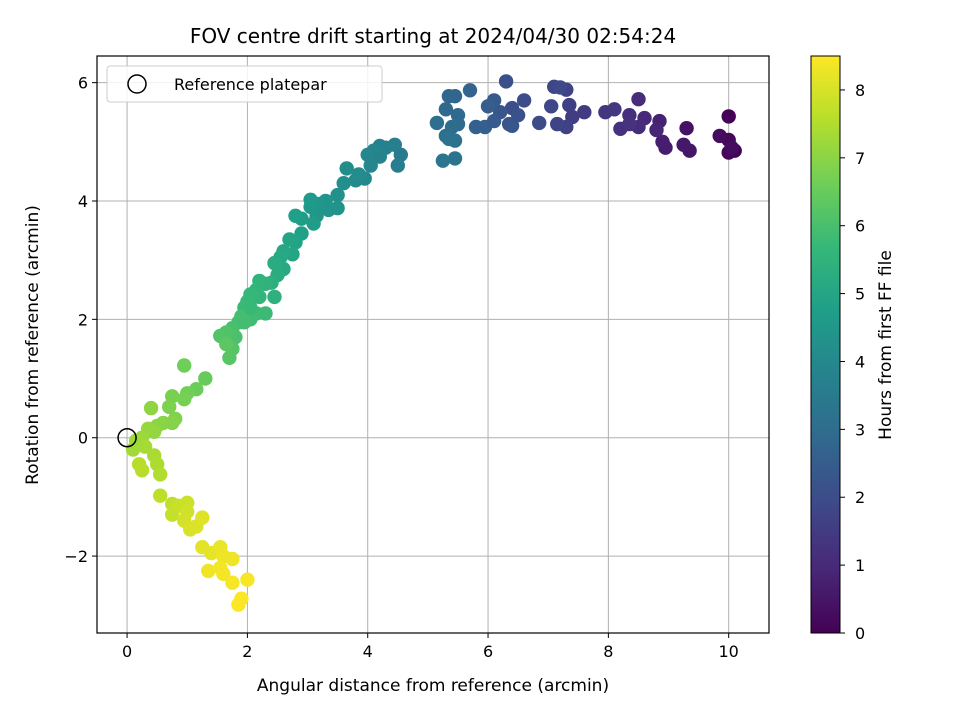 The height and width of the screenshot is (720, 960). Describe the element at coordinates (825, 344) in the screenshot. I see `colorbar-gradient` at that location.